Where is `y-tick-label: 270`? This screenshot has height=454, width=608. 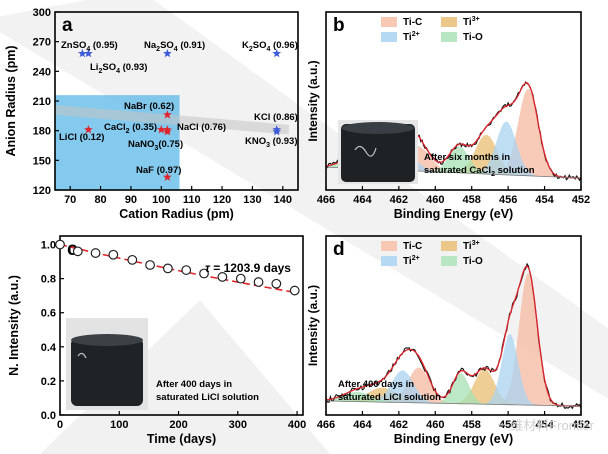
y-tick-label: 270 is located at coordinates (42, 43).